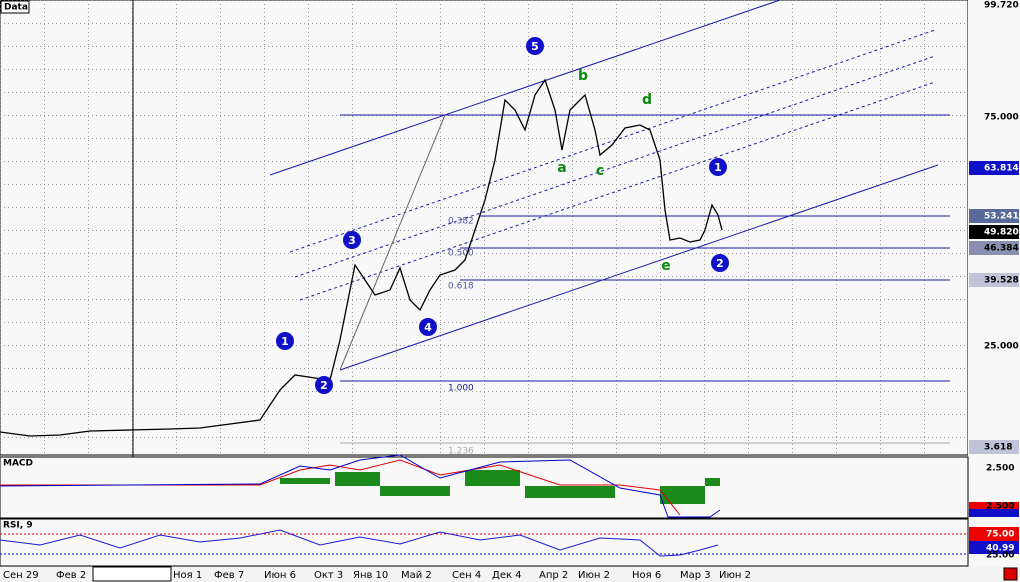 This screenshot has width=1020, height=582. I want to click on date-label: Апр 2, so click(553, 575).